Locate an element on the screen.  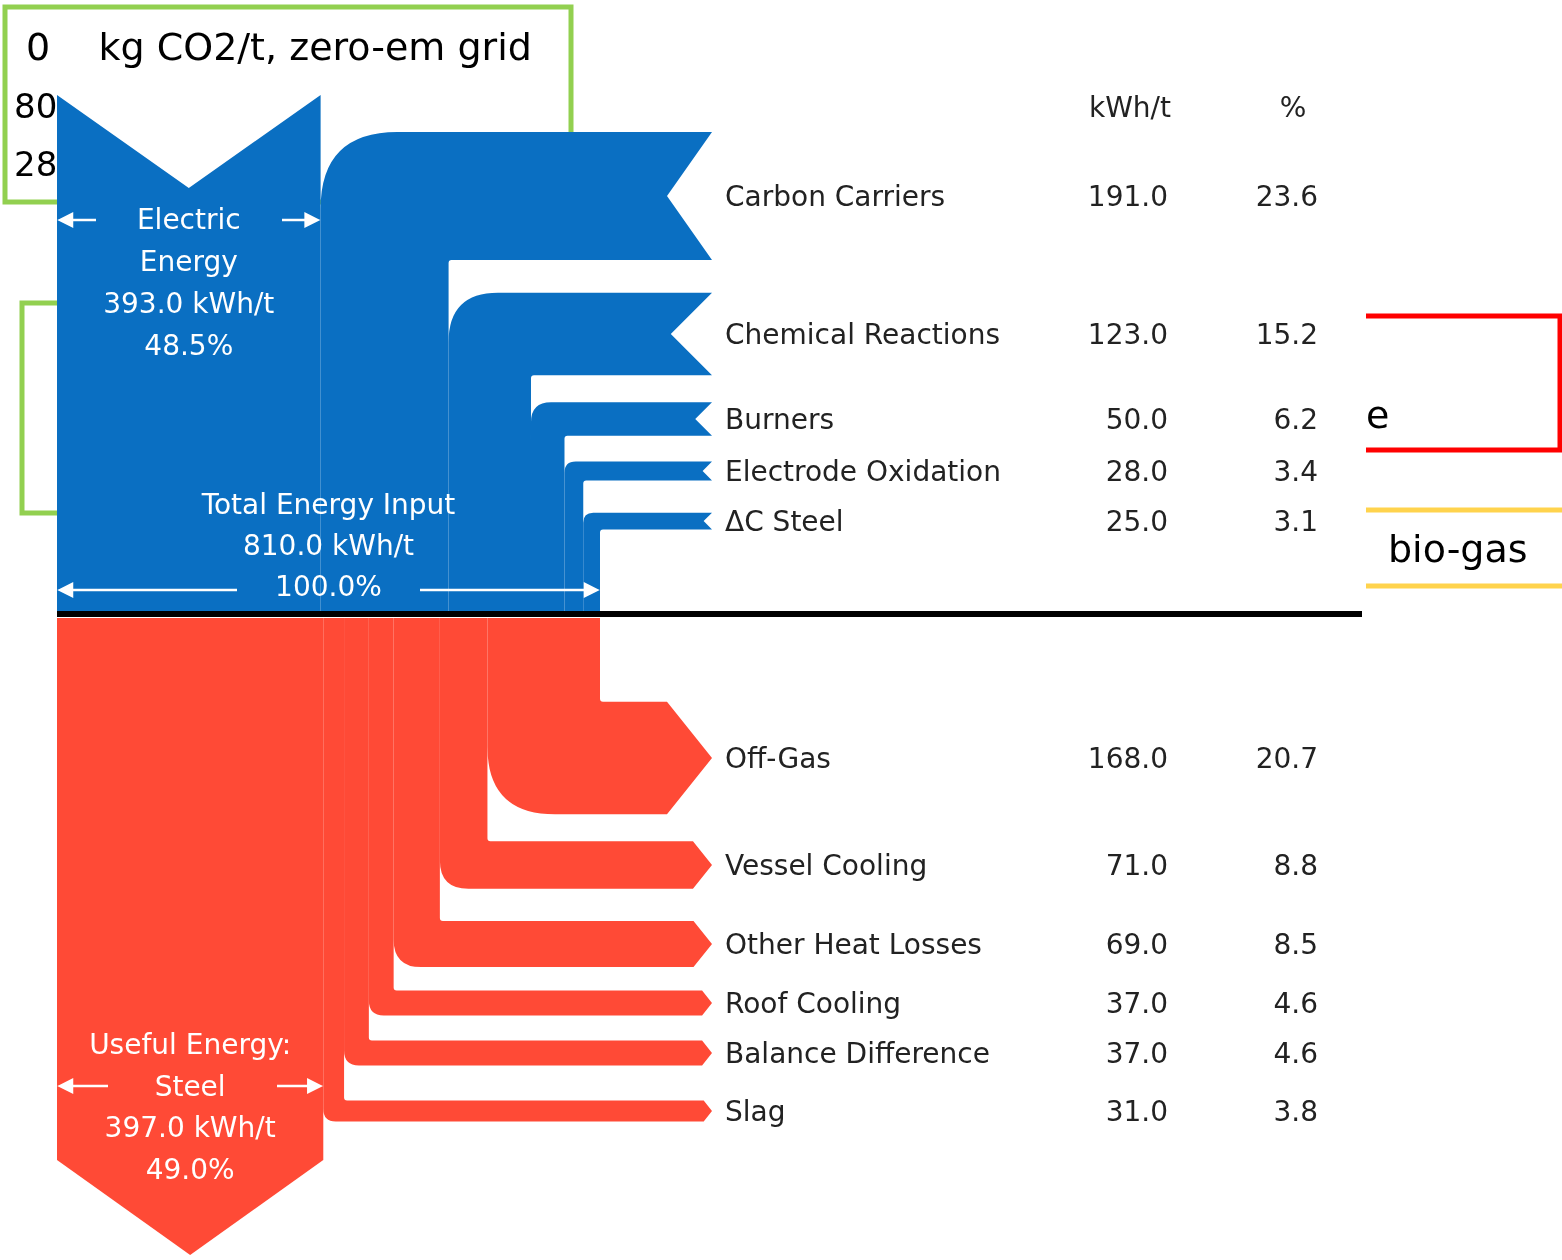
category-label: Balance Difference is located at coordinates (857, 1053).